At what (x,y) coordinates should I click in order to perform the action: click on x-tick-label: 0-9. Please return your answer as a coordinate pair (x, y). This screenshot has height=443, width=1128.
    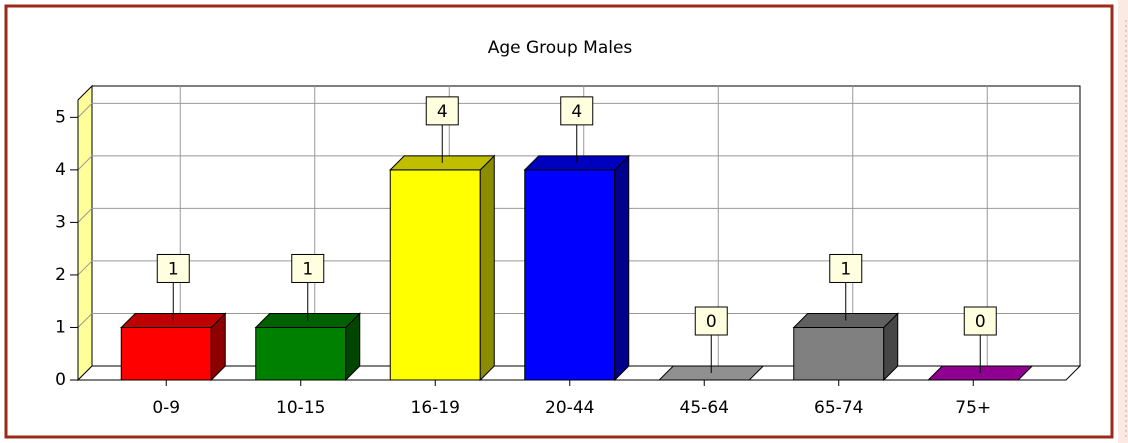
    Looking at the image, I should click on (166, 408).